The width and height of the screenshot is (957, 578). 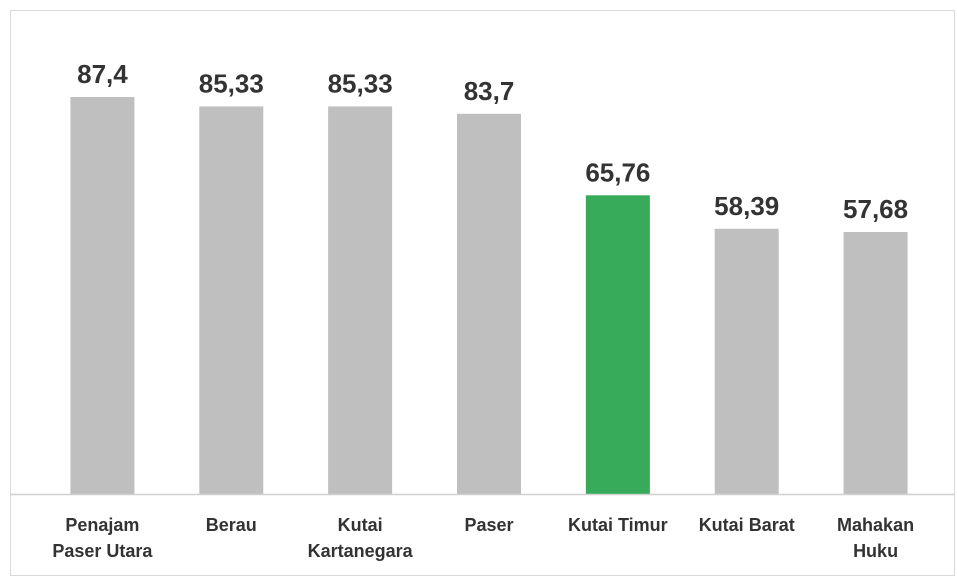 I want to click on data-label: 57,68, so click(x=875, y=209).